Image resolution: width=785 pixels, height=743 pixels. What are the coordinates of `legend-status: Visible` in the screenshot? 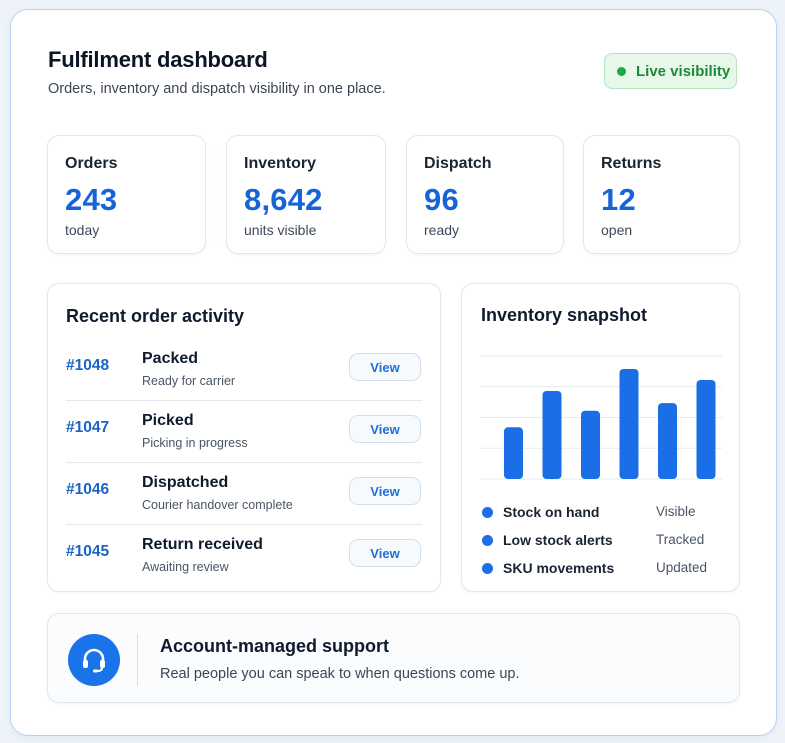 It's located at (676, 511).